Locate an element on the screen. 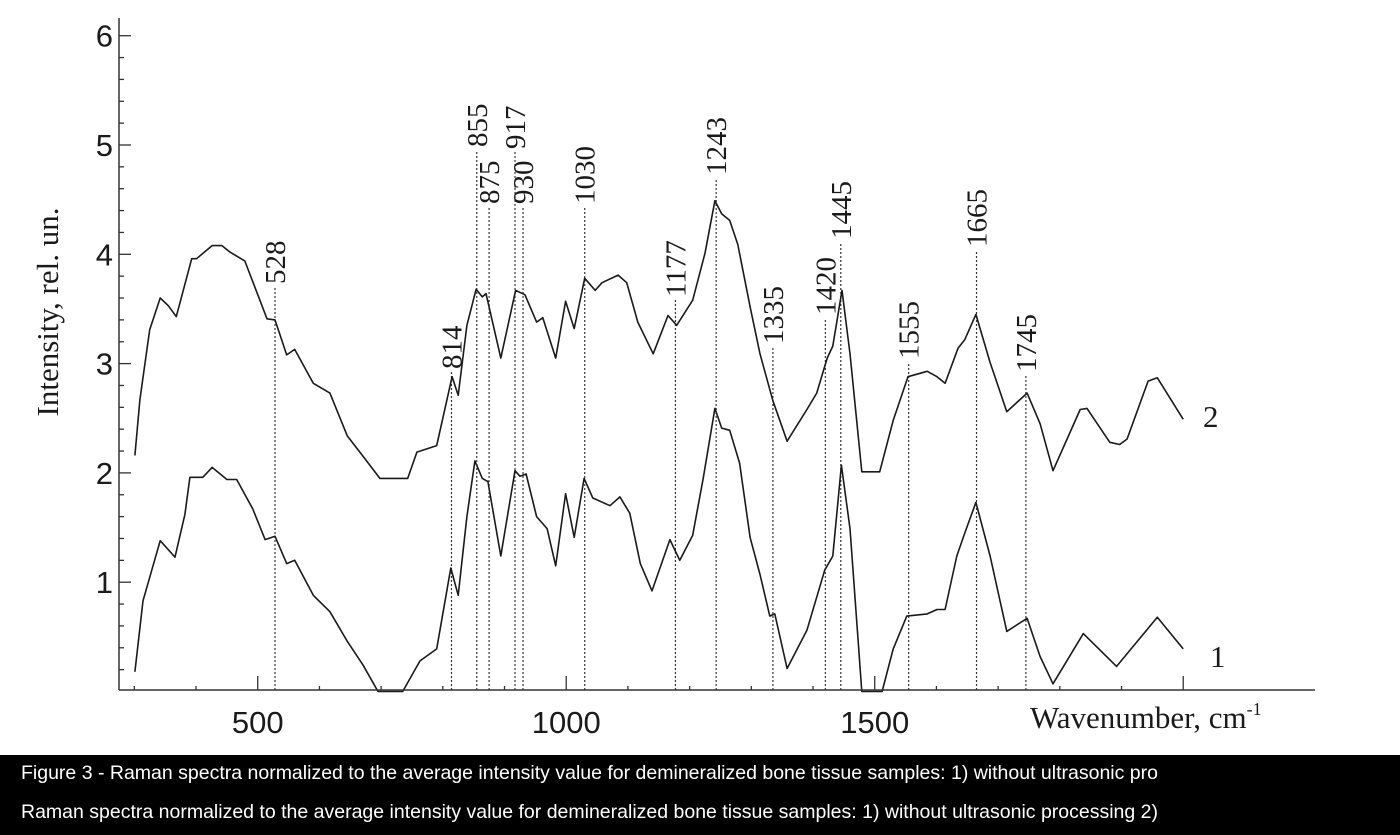  y-tick-label: 2 is located at coordinates (104, 473).